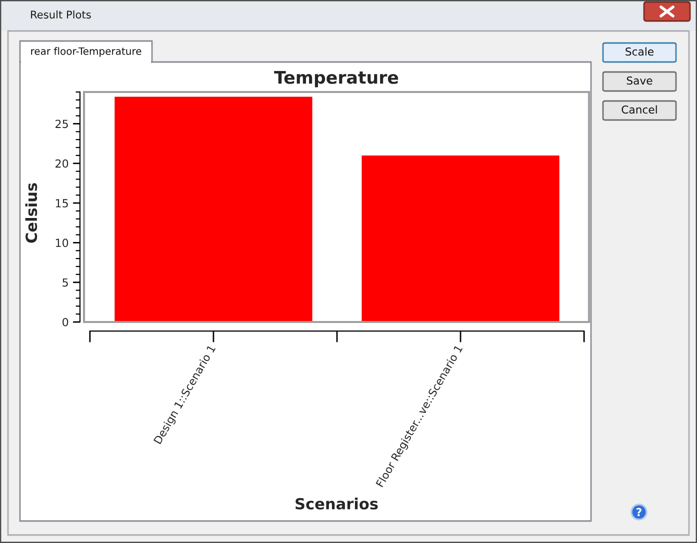 The height and width of the screenshot is (543, 697). Describe the element at coordinates (62, 124) in the screenshot. I see `y-tick-label: 25` at that location.